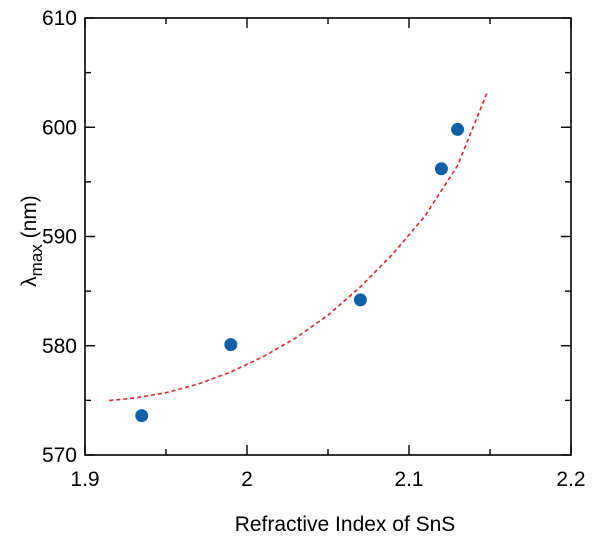 The image size is (594, 541). I want to click on y-tick-label: 610, so click(59, 18).